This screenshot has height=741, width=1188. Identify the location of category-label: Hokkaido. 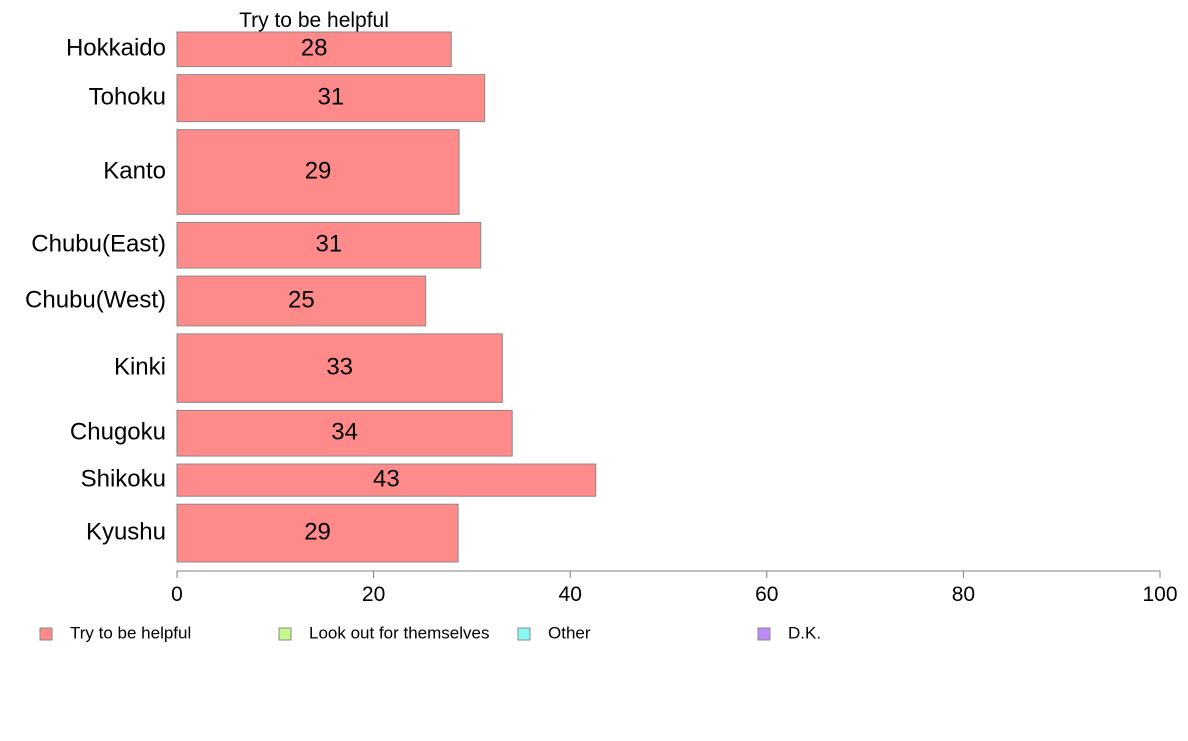
(116, 48).